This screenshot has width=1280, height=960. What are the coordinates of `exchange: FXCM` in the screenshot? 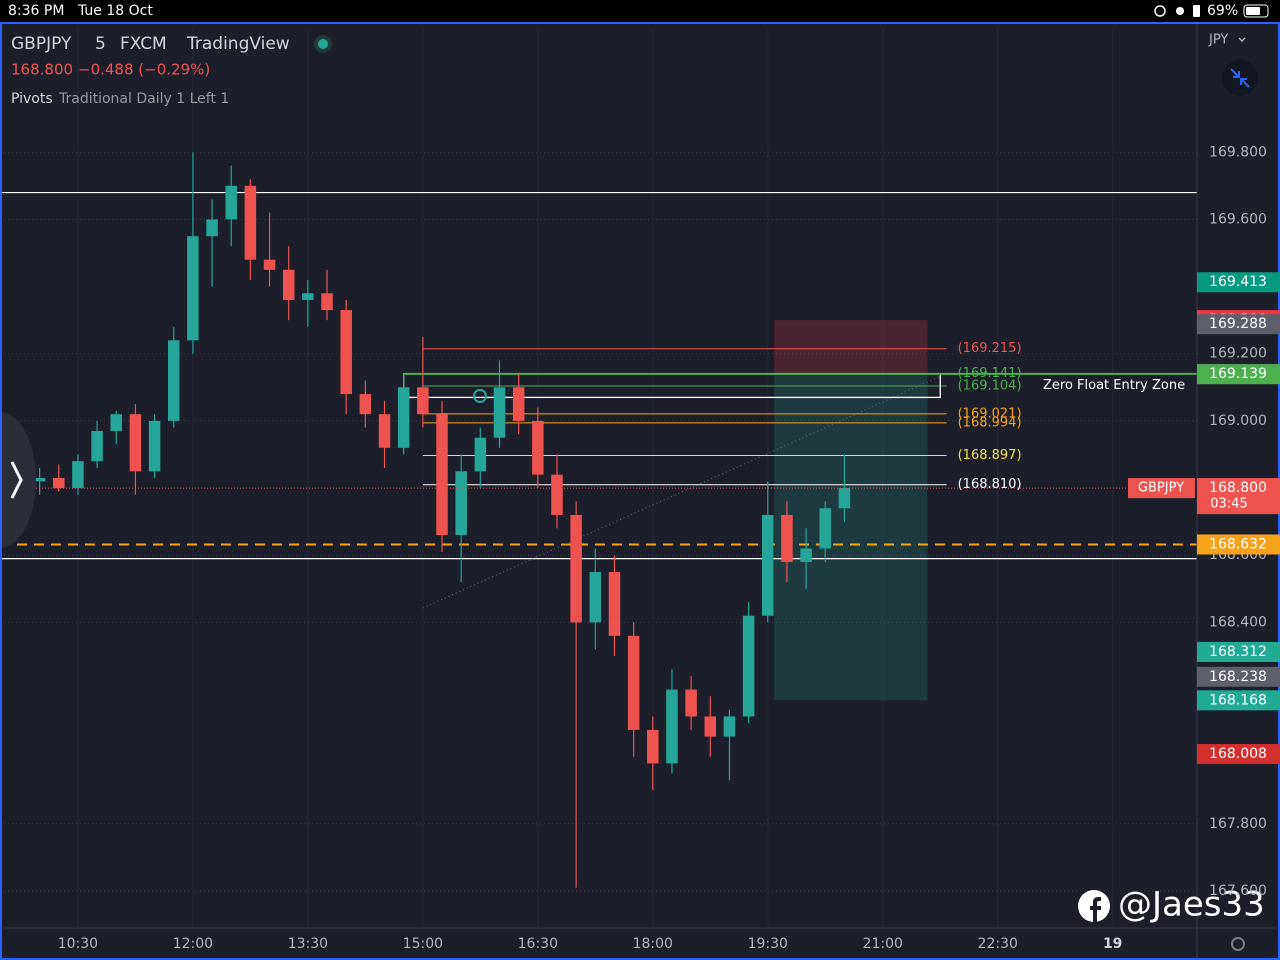 It's located at (143, 44).